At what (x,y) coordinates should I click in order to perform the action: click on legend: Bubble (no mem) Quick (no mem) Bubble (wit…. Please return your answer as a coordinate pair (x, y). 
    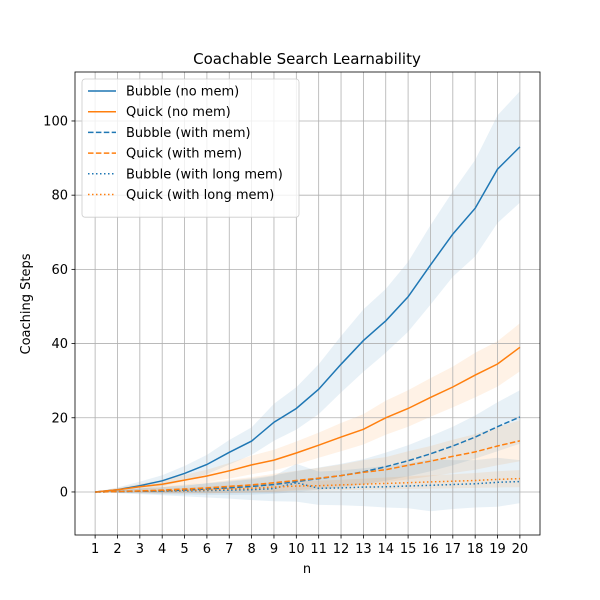
    Looking at the image, I should click on (190, 148).